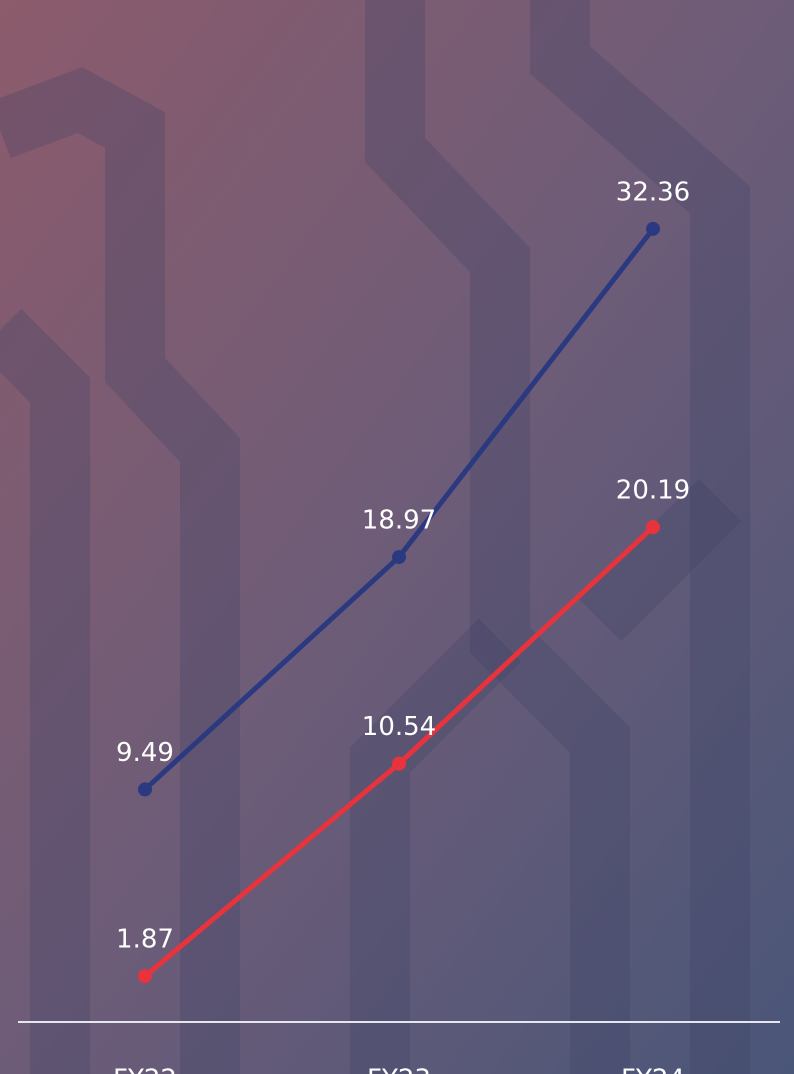 The width and height of the screenshot is (794, 1074). Describe the element at coordinates (399, 1069) in the screenshot. I see `x-tick-label: FY23` at that location.